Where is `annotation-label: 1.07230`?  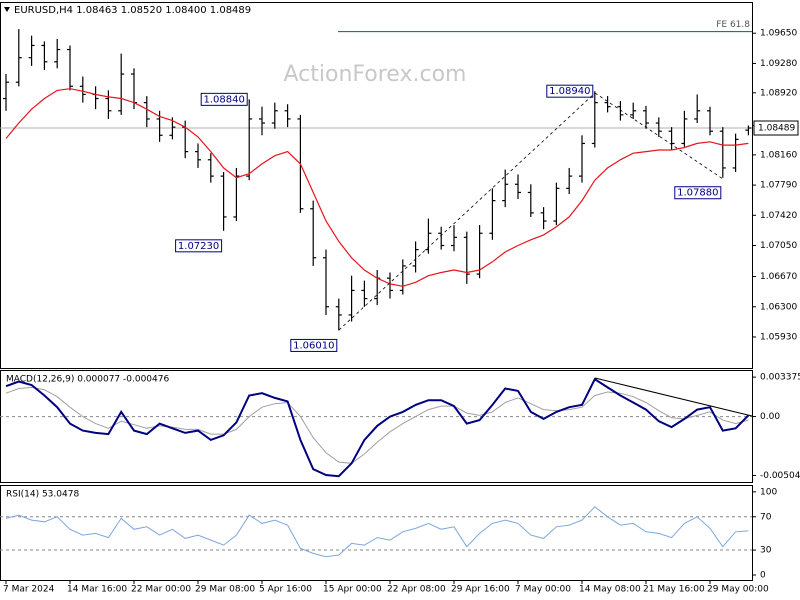 annotation-label: 1.07230 is located at coordinates (198, 246).